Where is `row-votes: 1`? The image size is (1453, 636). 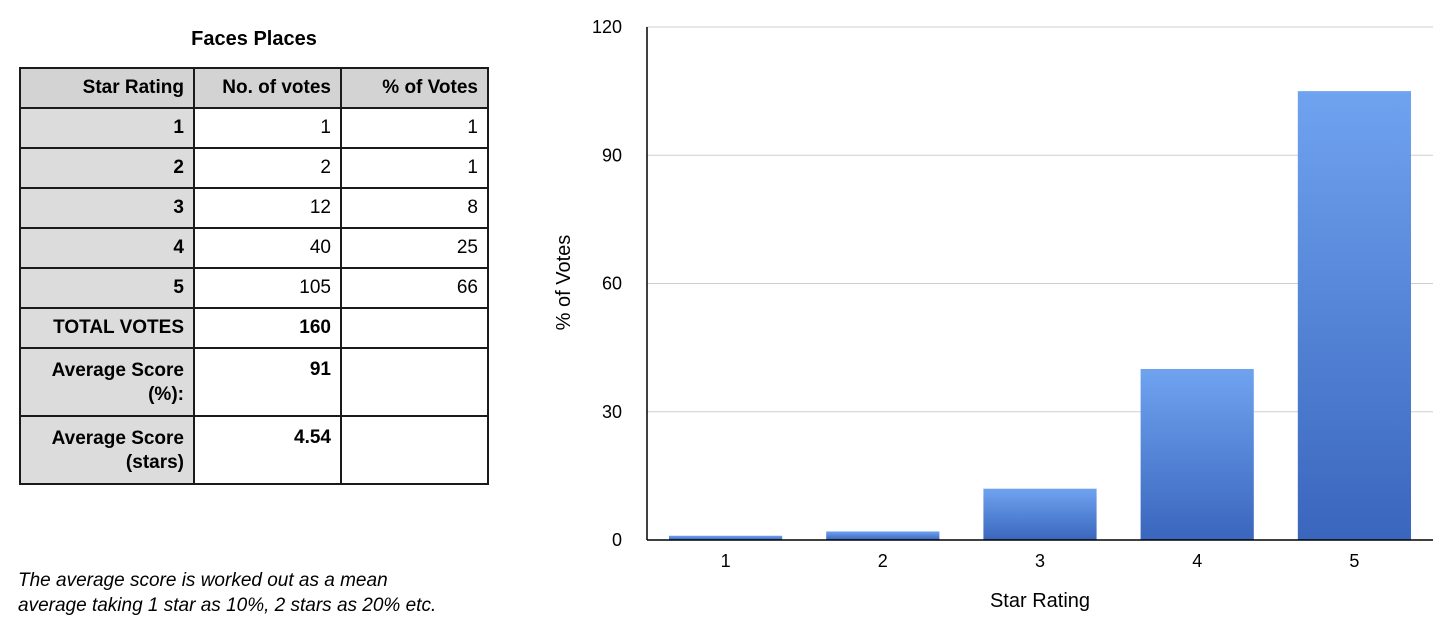
row-votes: 1 is located at coordinates (267, 128).